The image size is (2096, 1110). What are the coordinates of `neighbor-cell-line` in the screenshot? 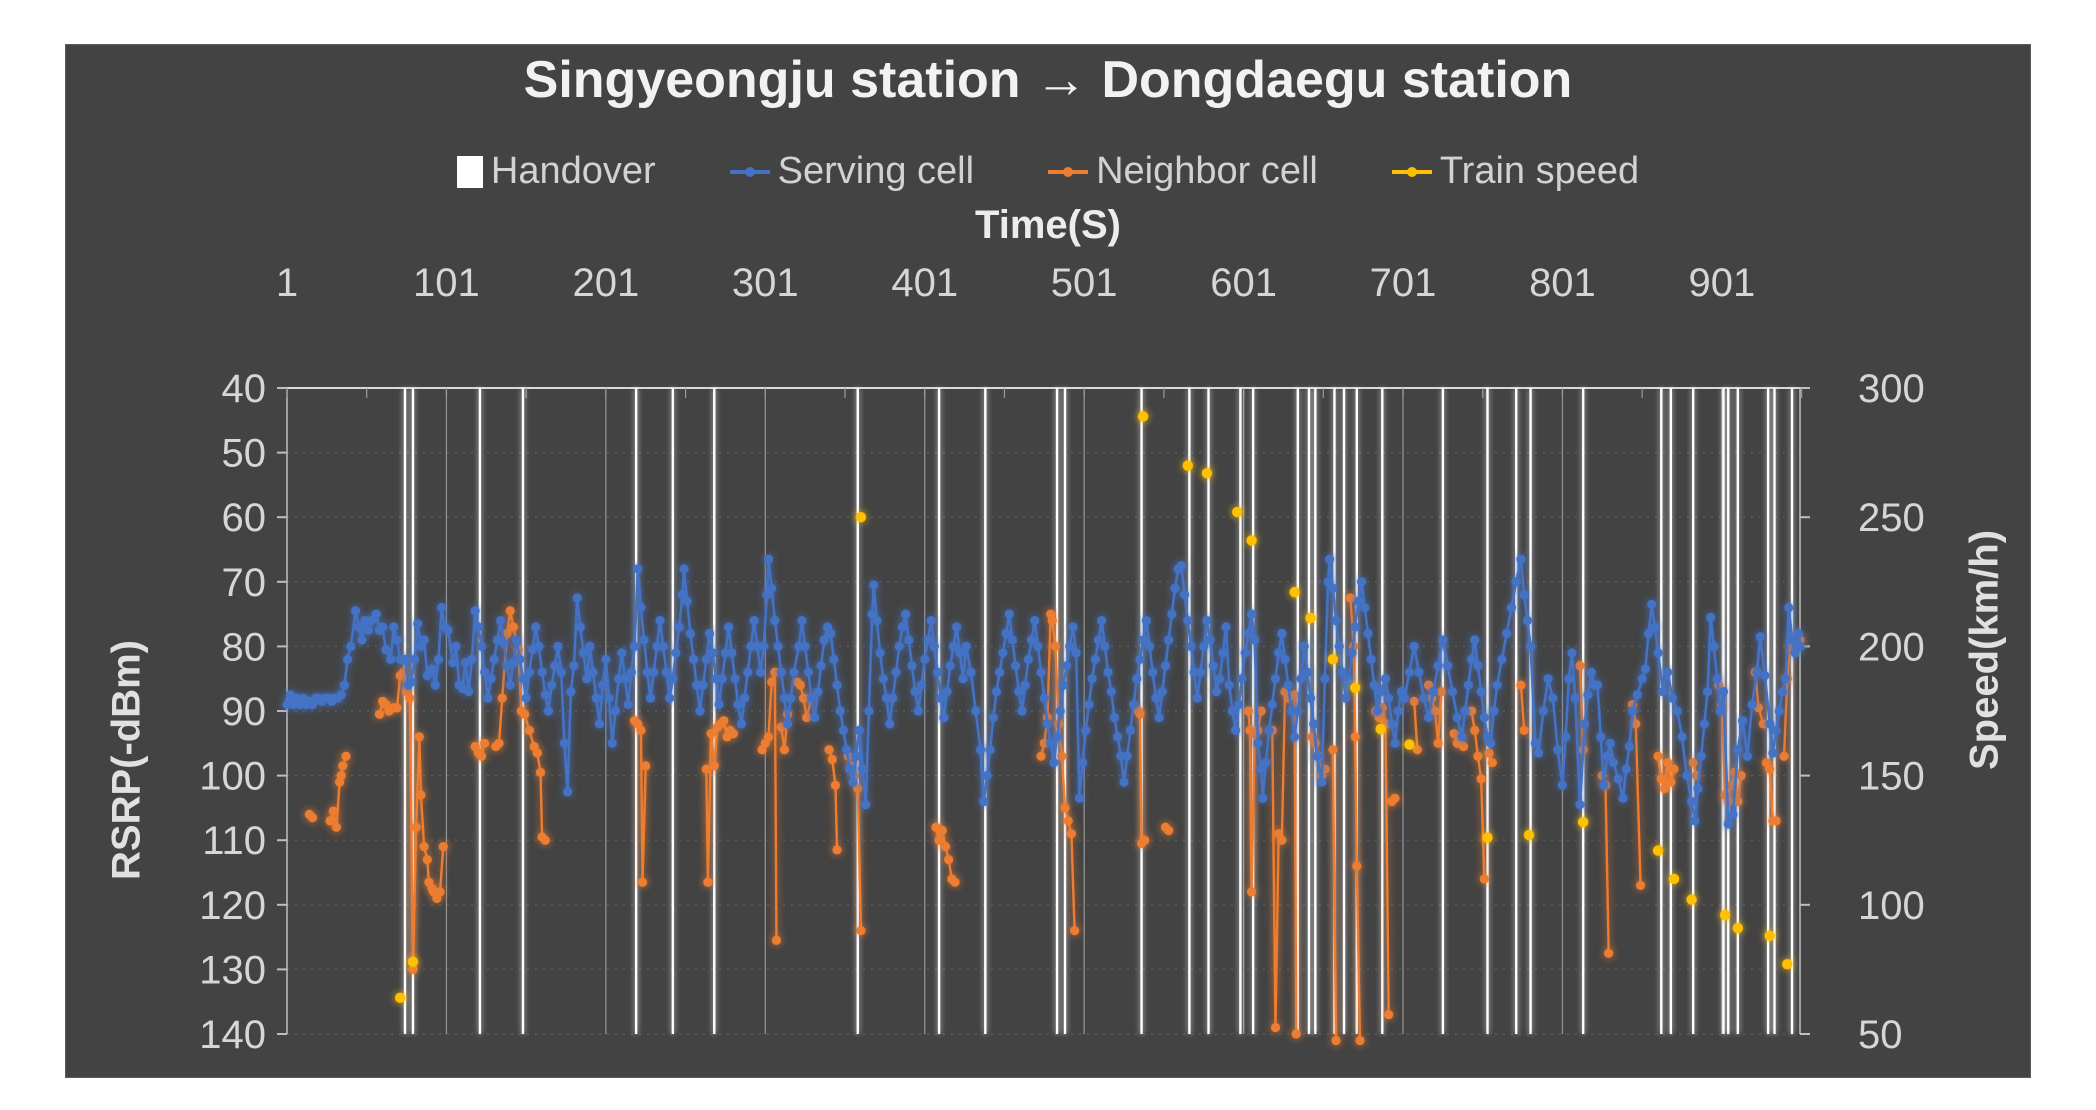 It's located at (1295, 864).